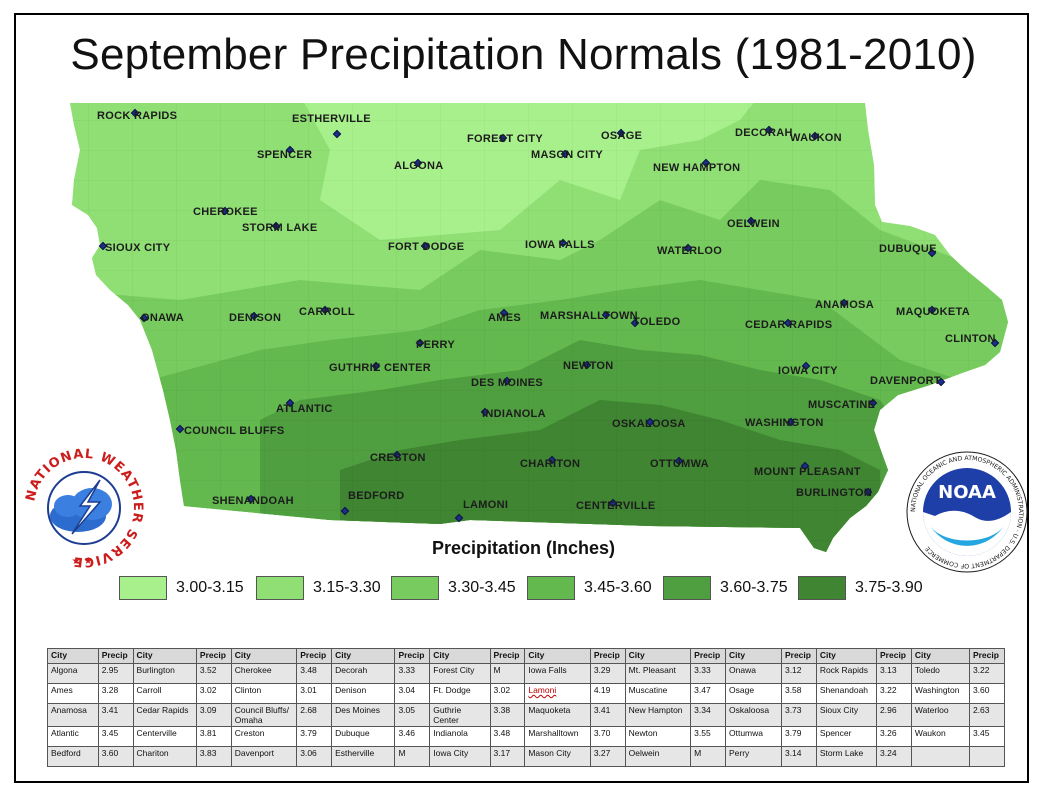  Describe the element at coordinates (363, 756) in the screenshot. I see `table-cell-city: Estherville` at that location.